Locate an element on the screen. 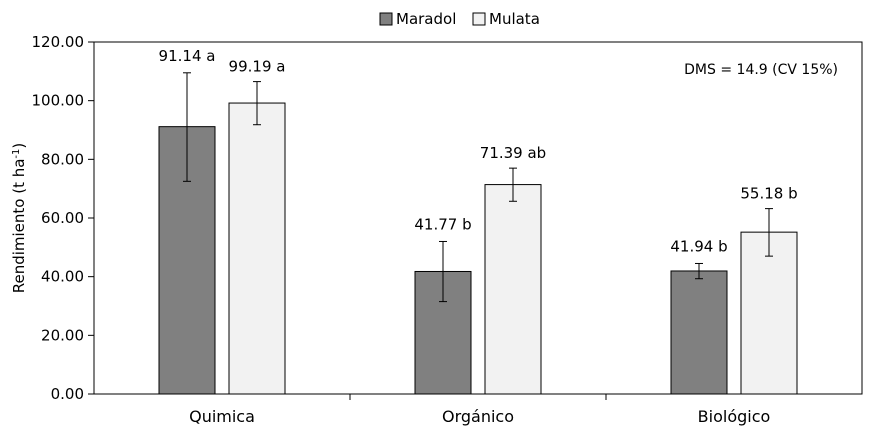 This screenshot has height=446, width=891. legend-entry: Mulata is located at coordinates (514, 19).